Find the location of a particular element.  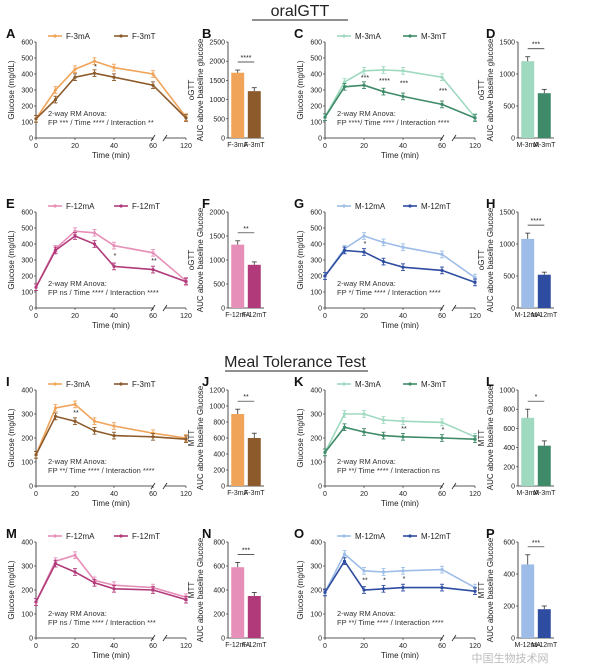

y-tick-label: 2000 is located at coordinates (217, 62).